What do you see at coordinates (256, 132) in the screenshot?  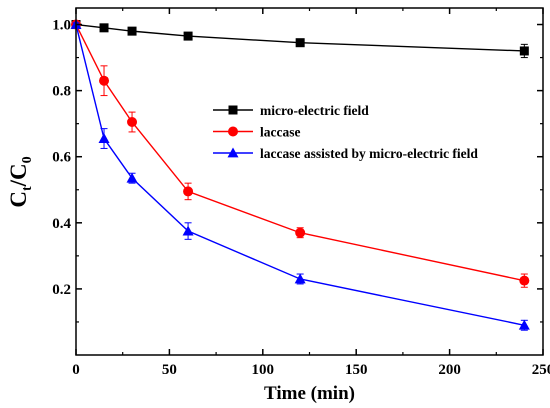 I see `legend-item-2: laccase` at bounding box center [256, 132].